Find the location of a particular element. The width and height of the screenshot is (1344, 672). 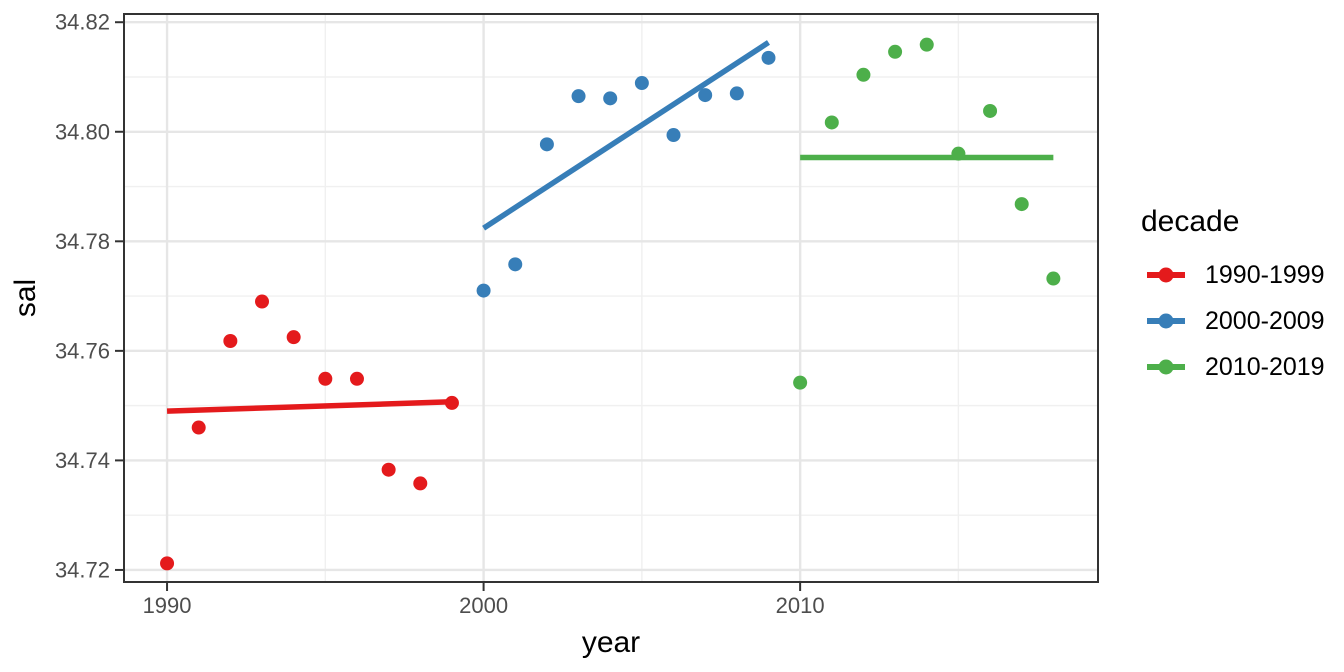

legend-entry-2010-2019: 2010-2019 is located at coordinates (1233, 367).